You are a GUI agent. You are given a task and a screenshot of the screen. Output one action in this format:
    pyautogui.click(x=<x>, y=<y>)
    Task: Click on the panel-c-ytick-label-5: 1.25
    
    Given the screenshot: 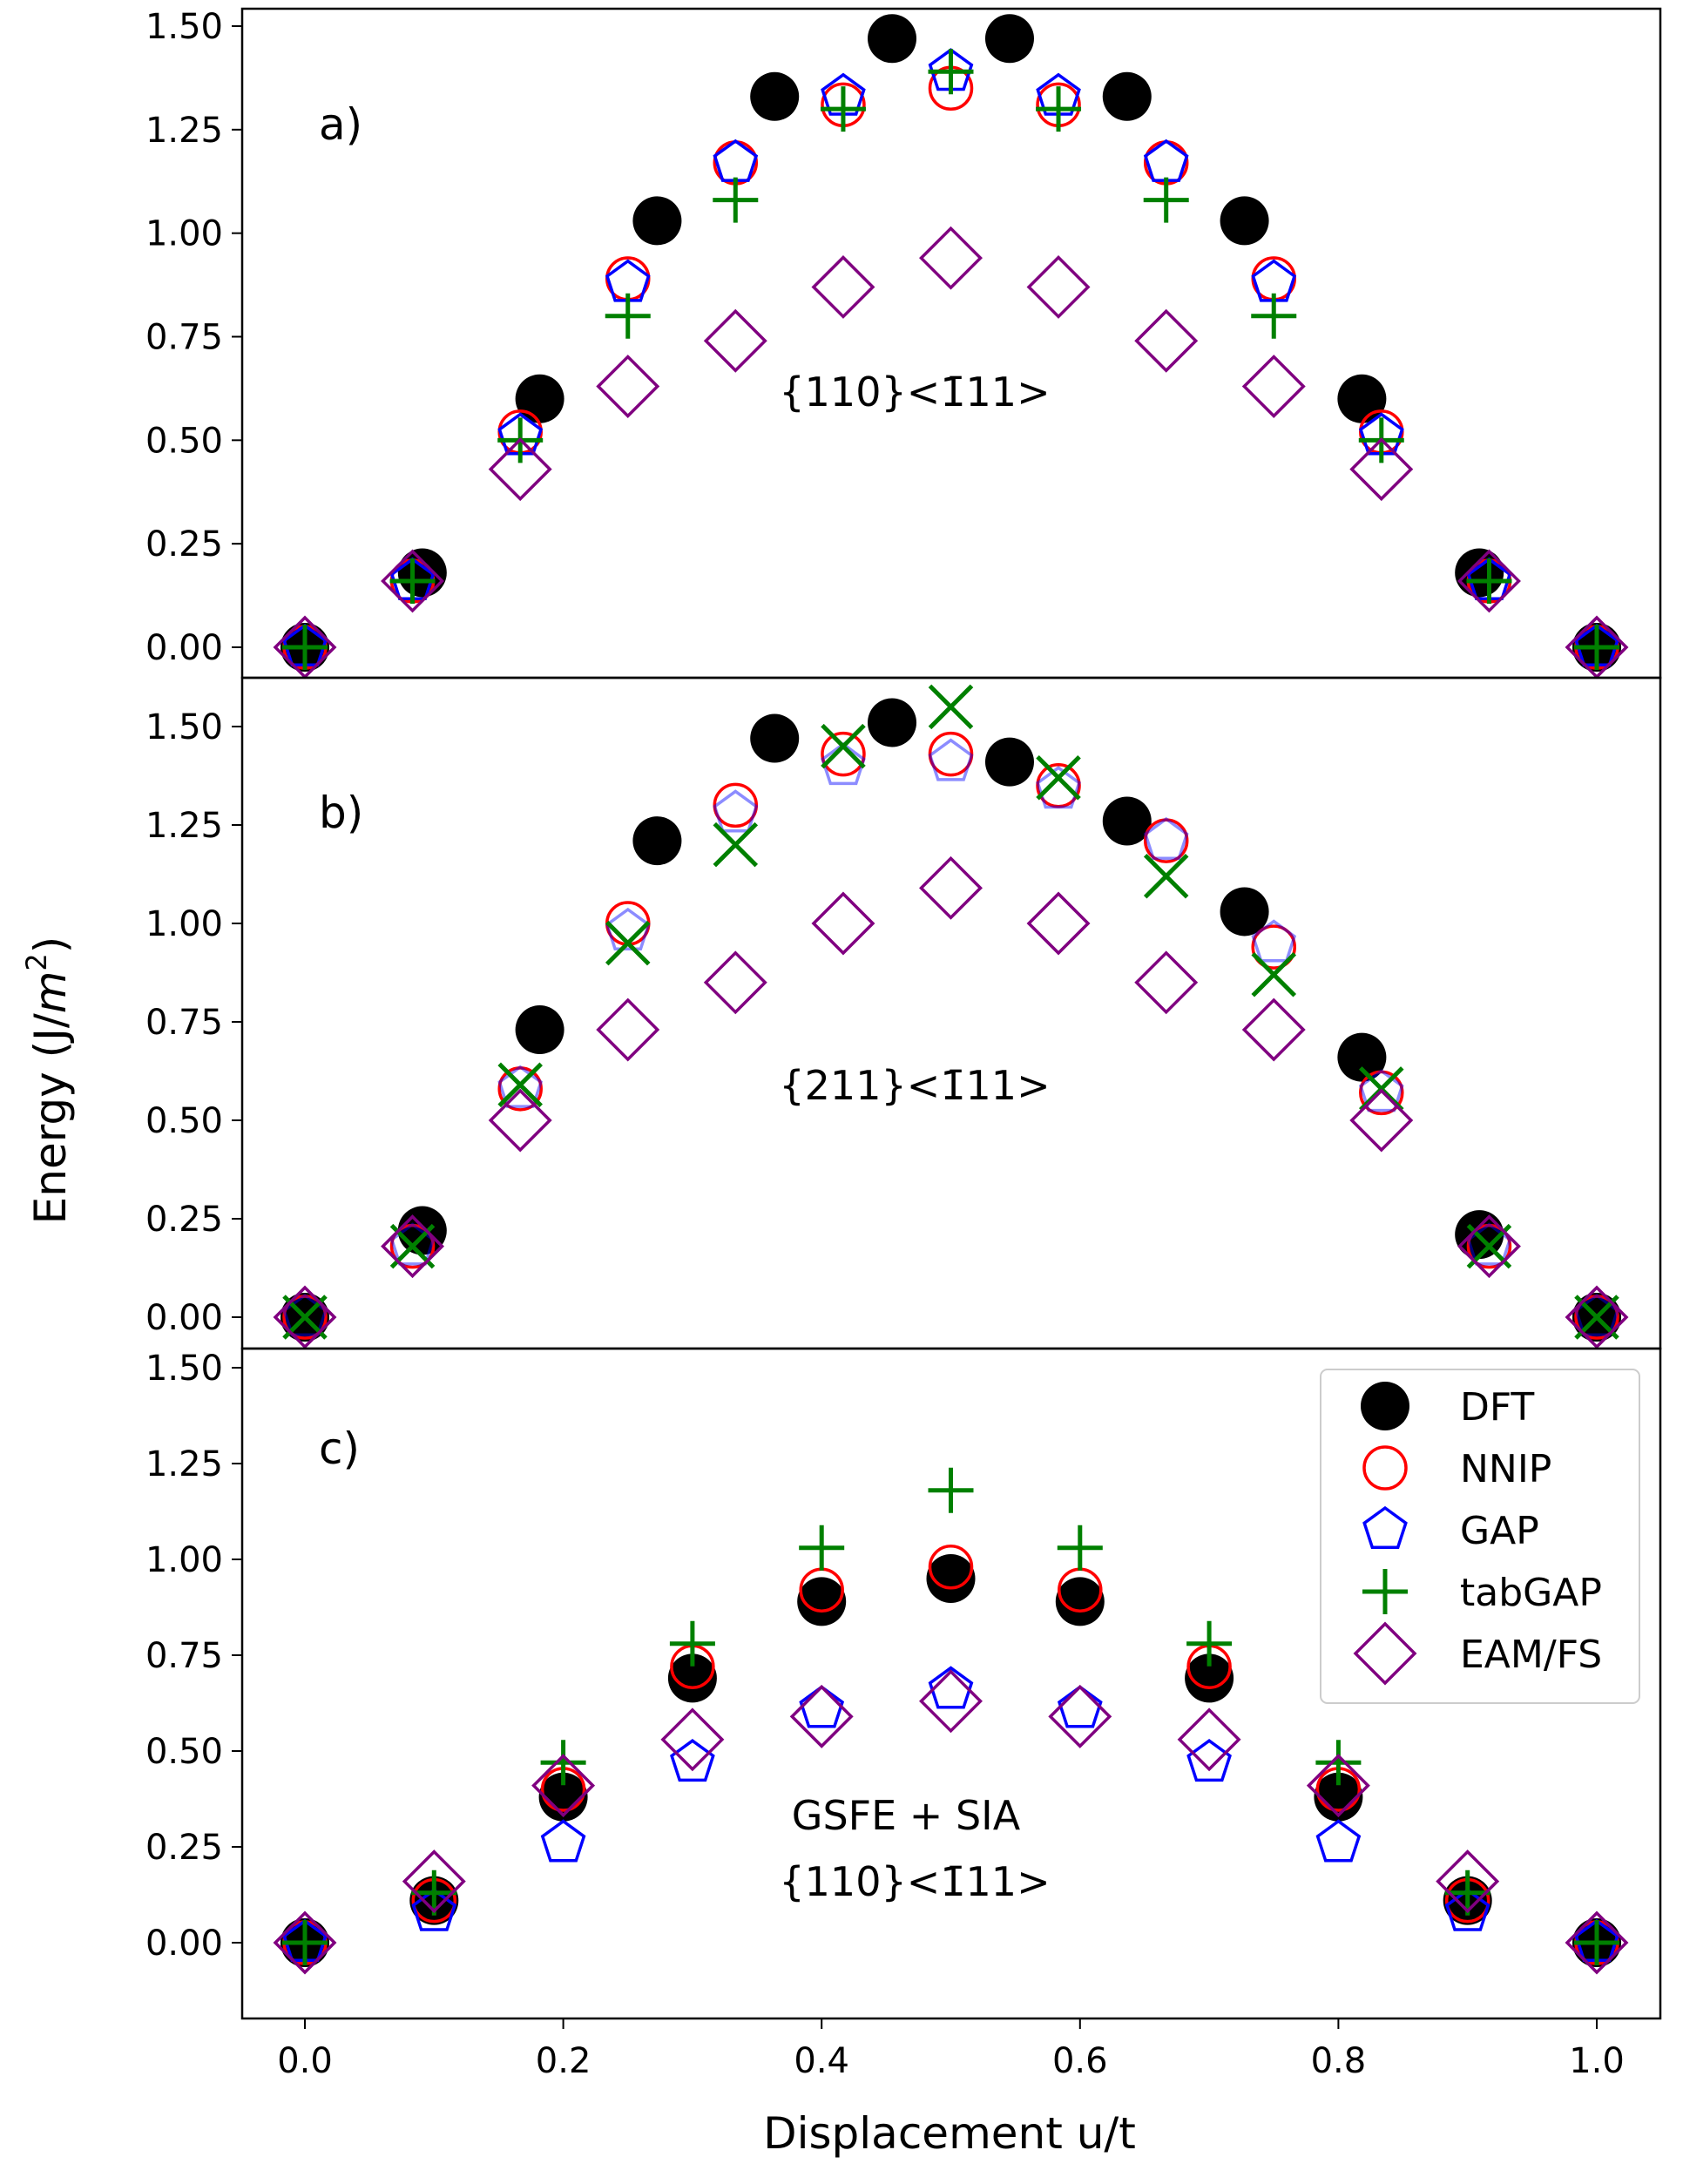 What is the action you would take?
    pyautogui.click(x=184, y=1464)
    